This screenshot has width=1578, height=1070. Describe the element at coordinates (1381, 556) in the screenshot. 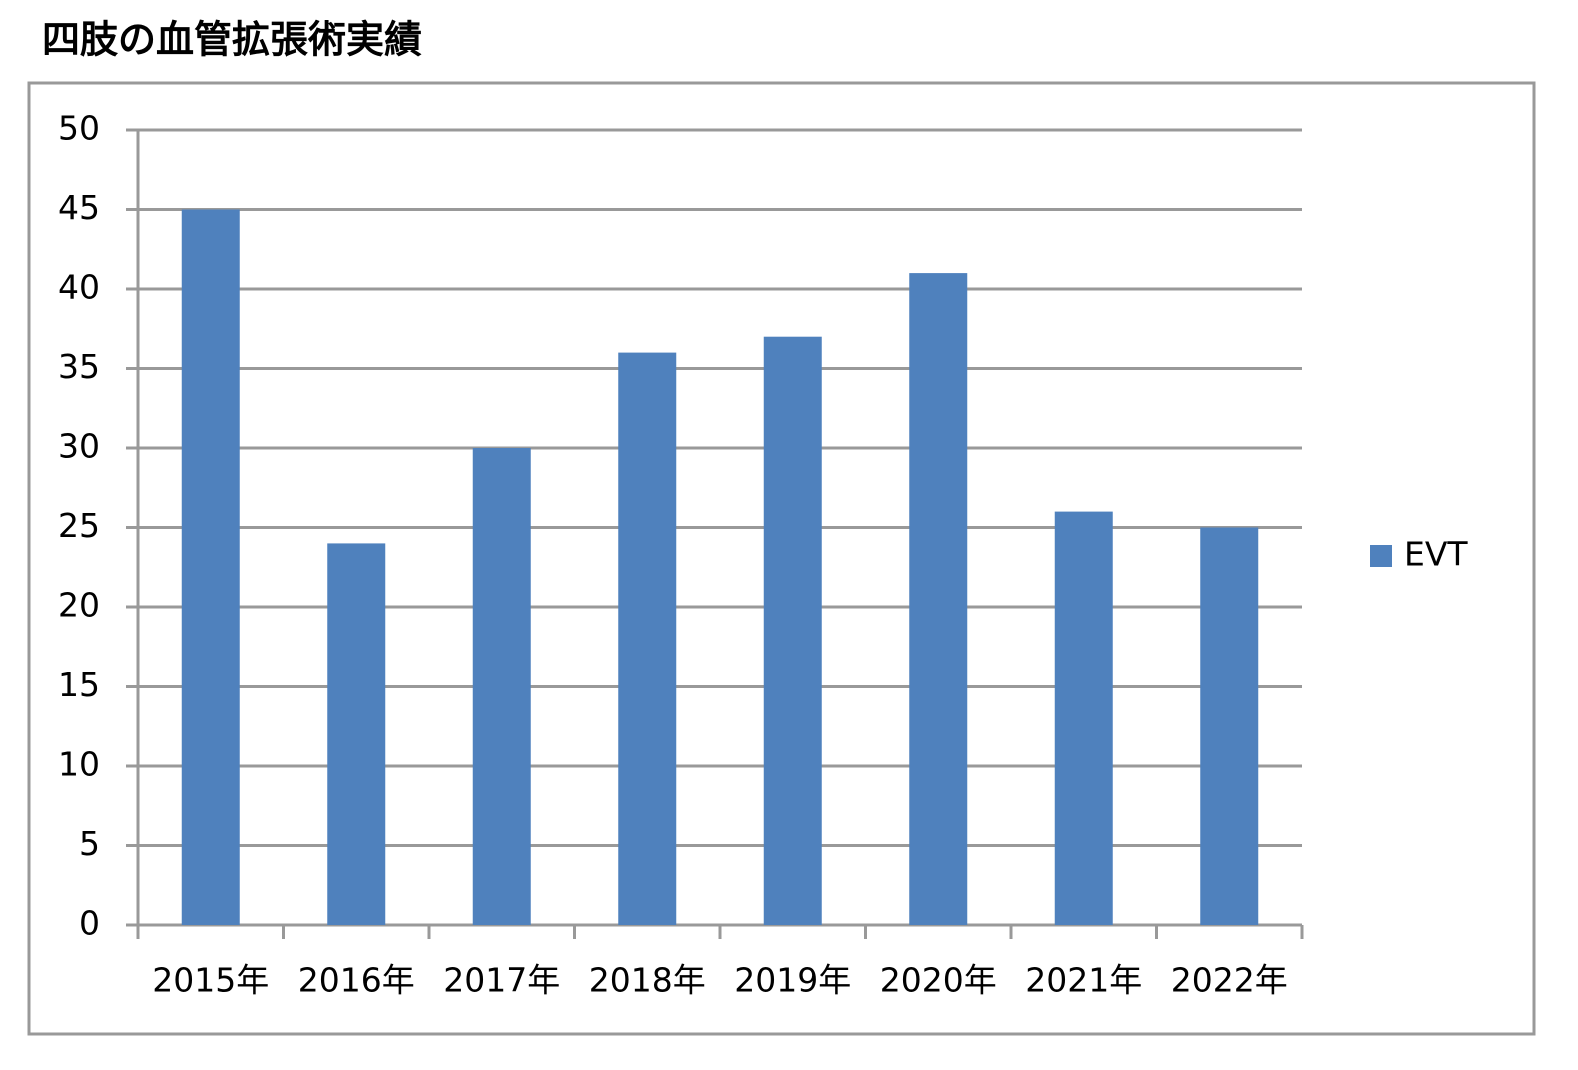

I see `legend-swatch` at that location.